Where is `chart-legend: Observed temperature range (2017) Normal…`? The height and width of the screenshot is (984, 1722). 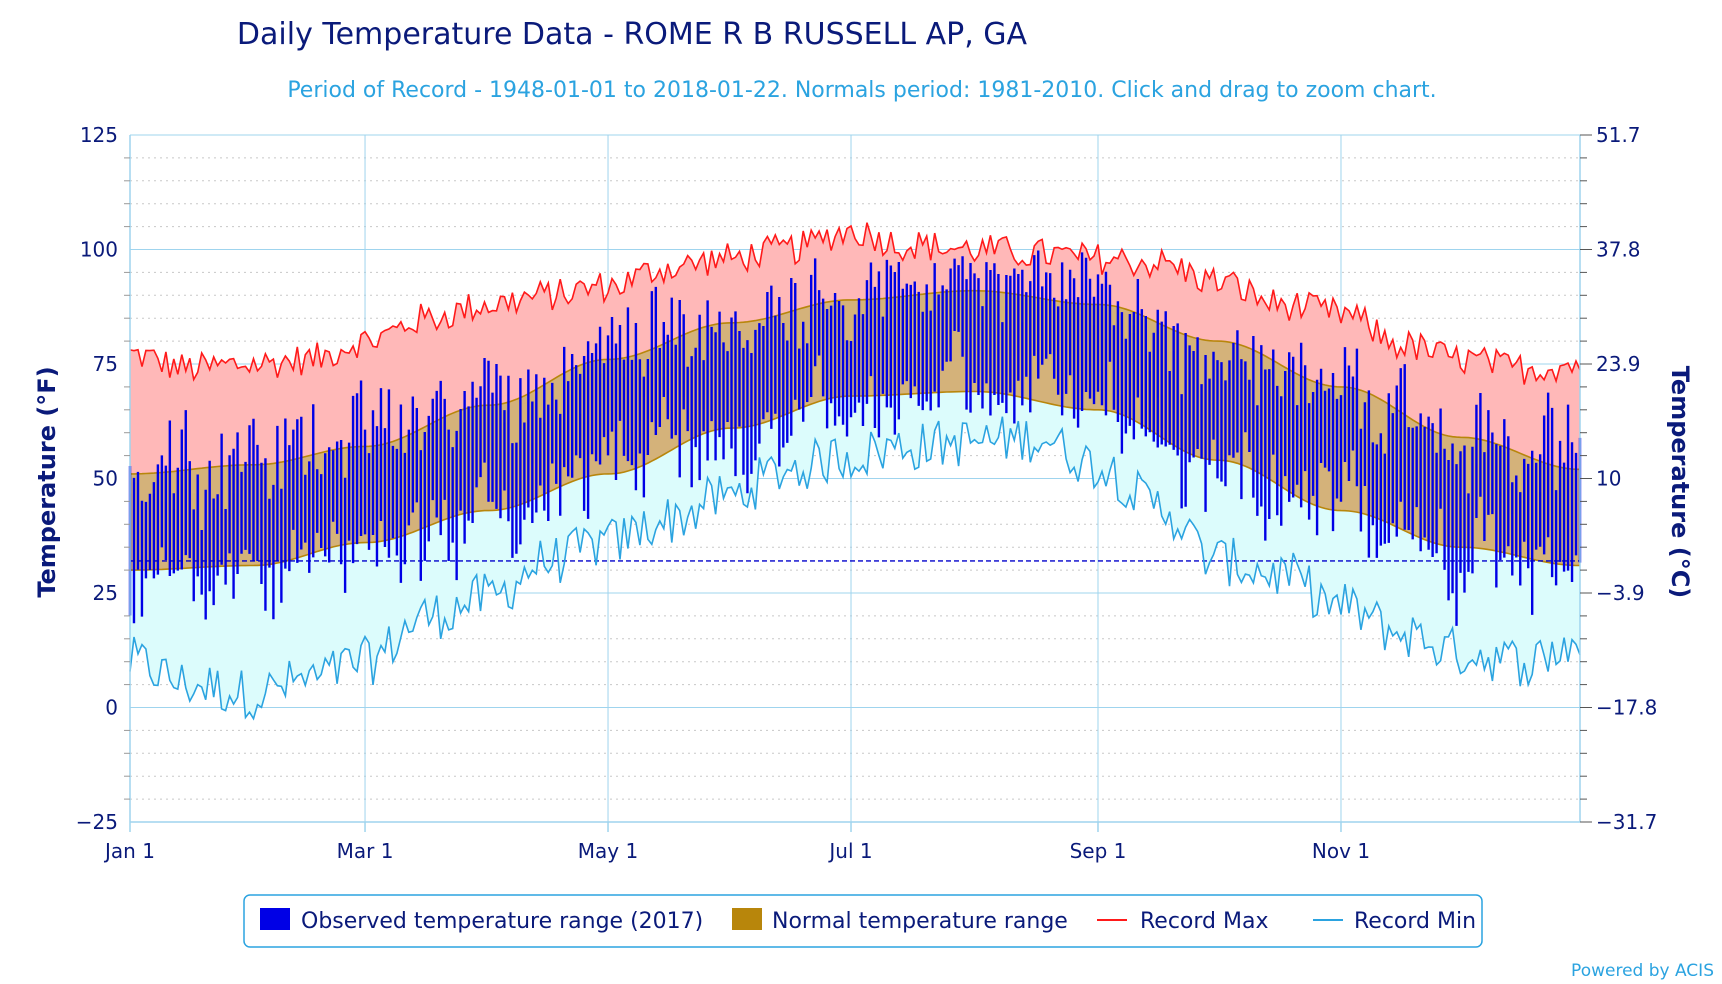 chart-legend: Observed temperature range (2017) Normal… is located at coordinates (863, 921).